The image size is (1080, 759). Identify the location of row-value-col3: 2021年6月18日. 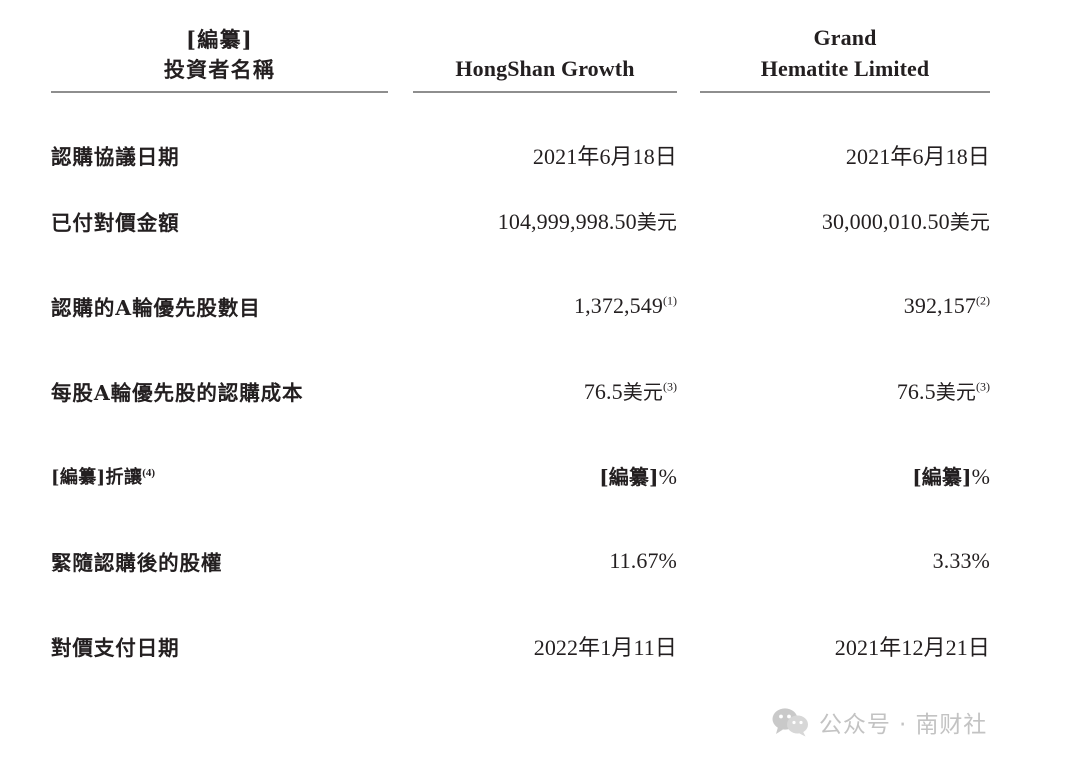
(845, 135).